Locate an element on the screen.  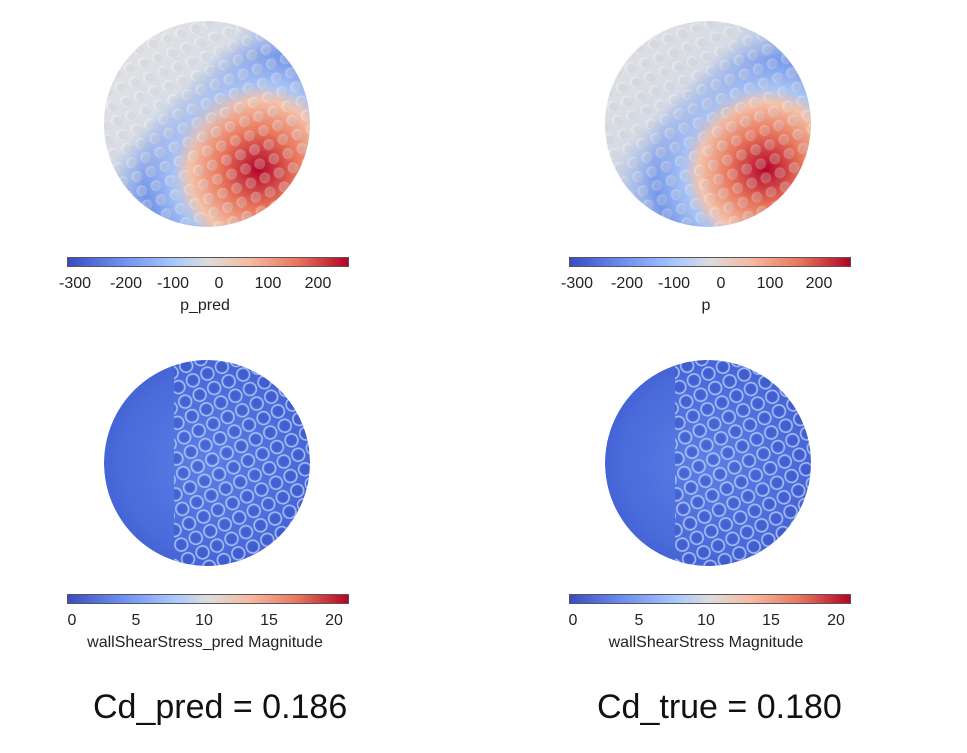
colorbar-title: p_pred is located at coordinates (205, 305).